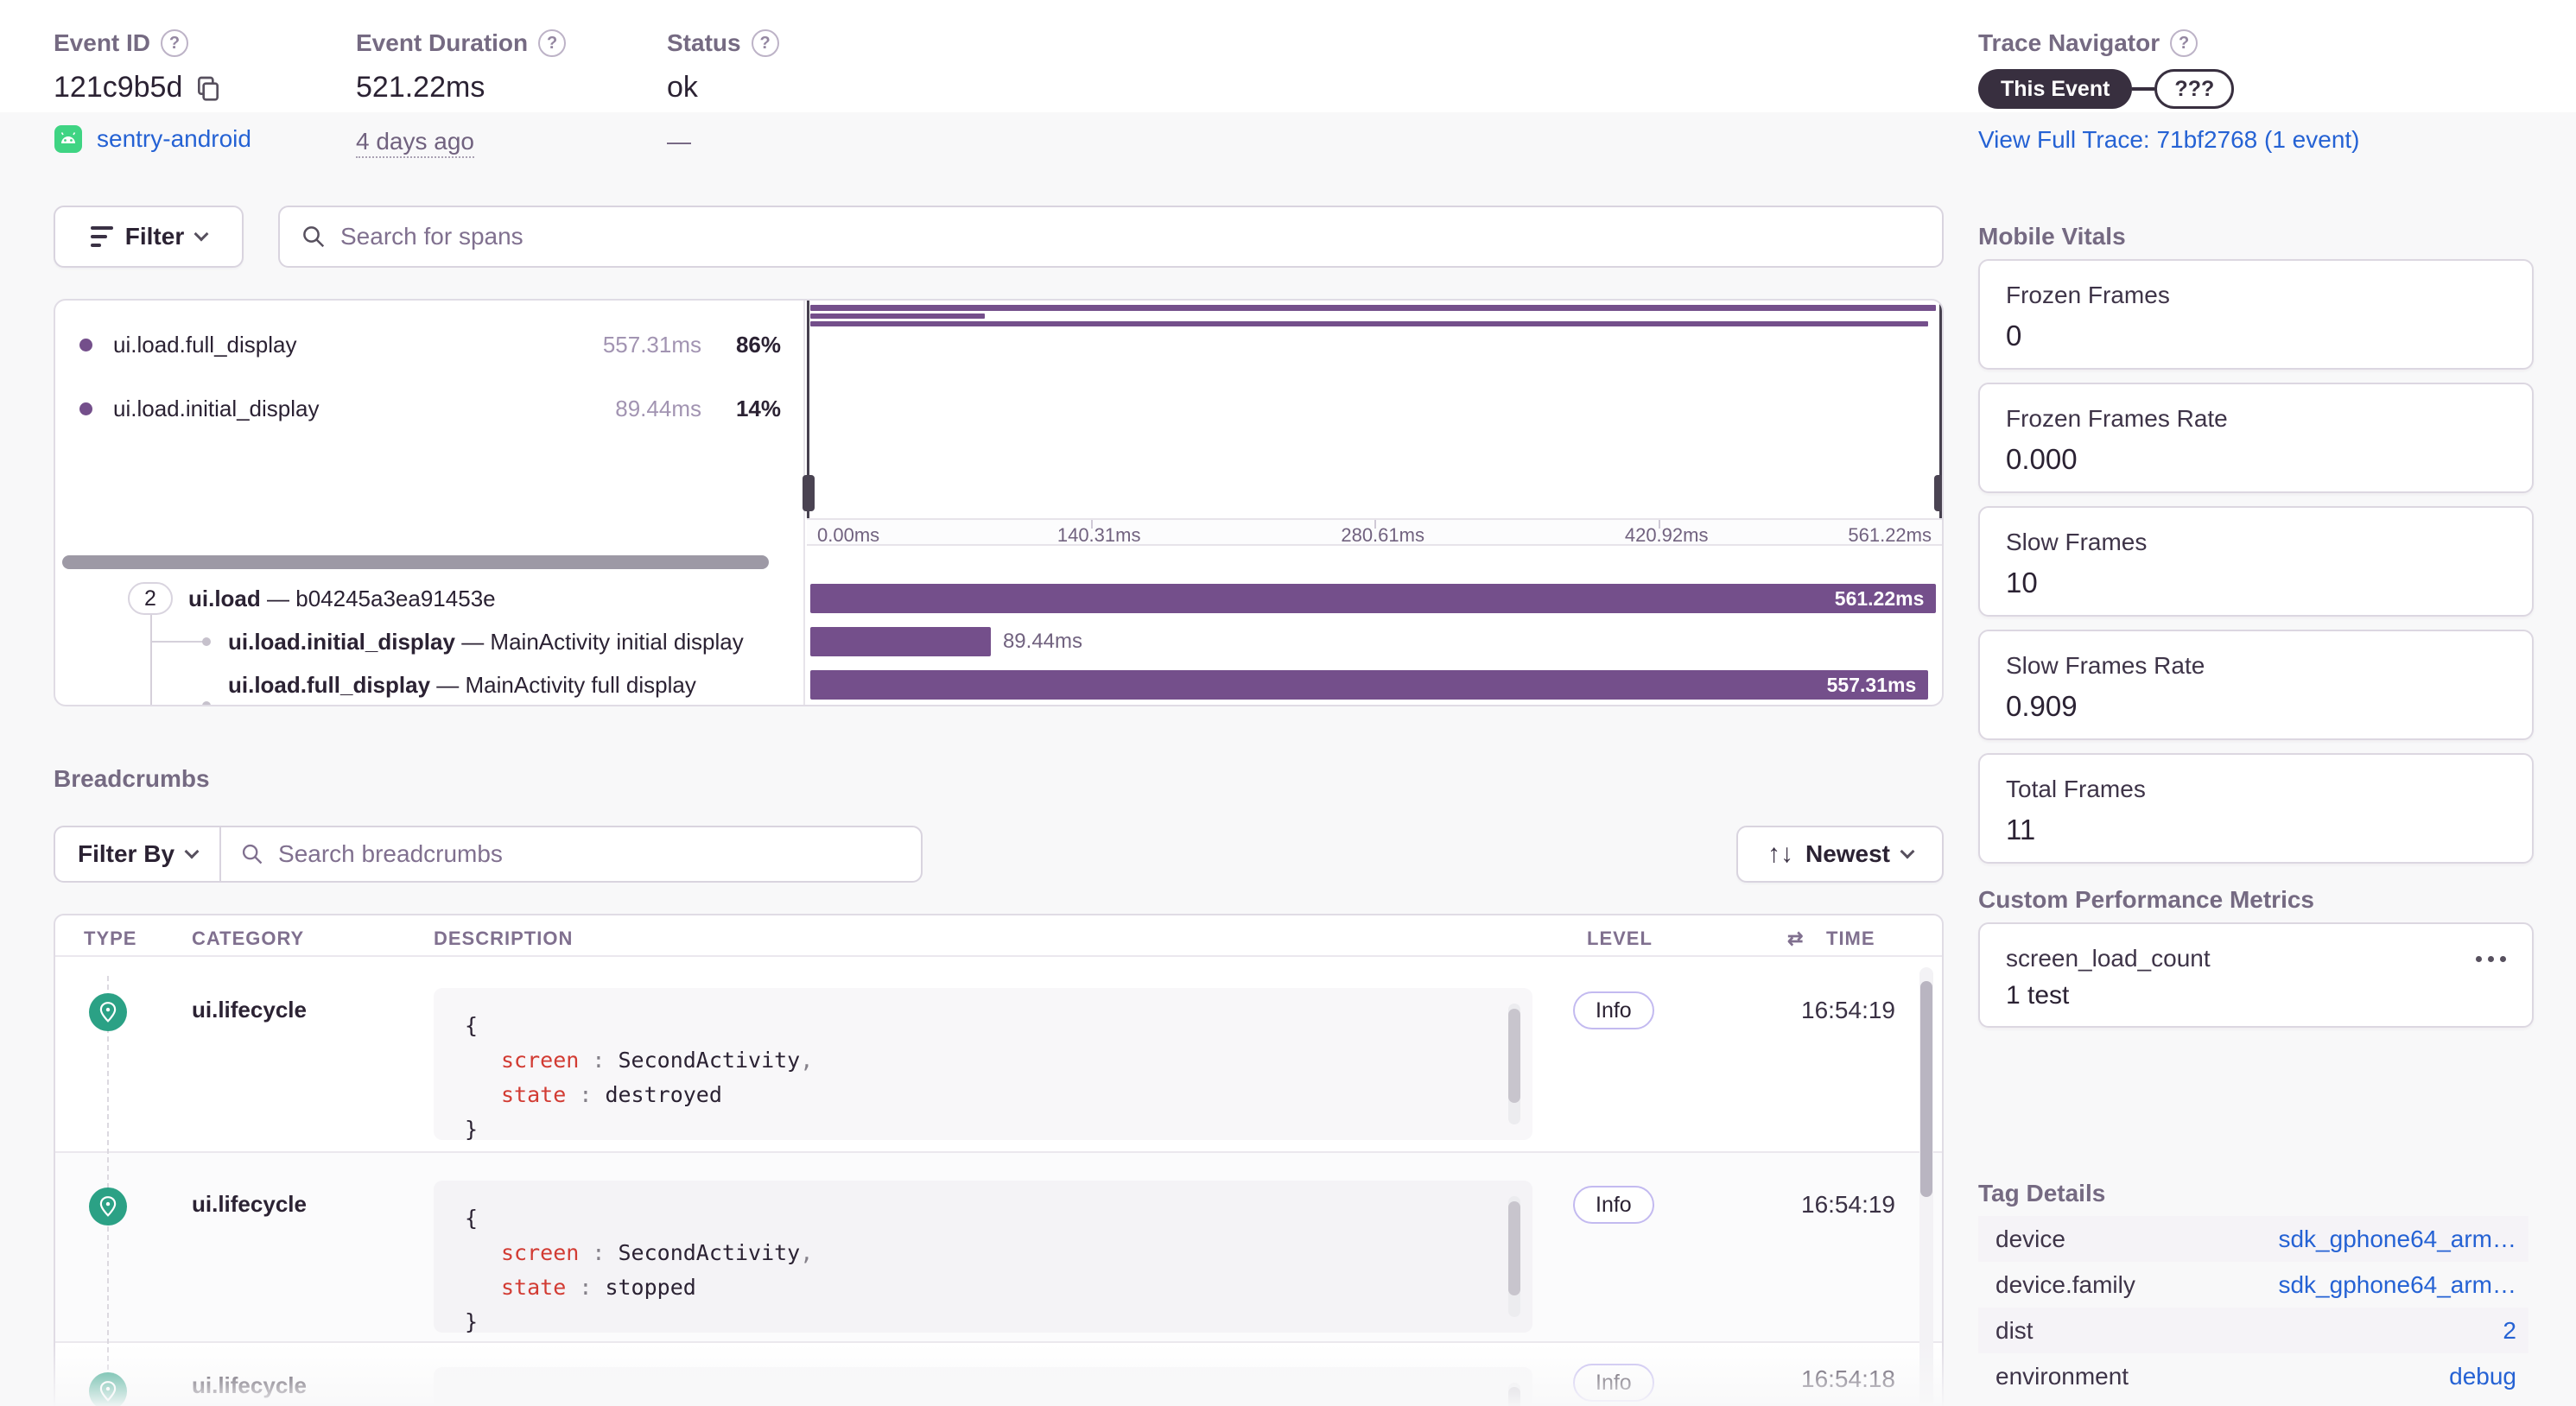  What do you see at coordinates (149, 237) in the screenshot?
I see `span-filter-button: Filter` at bounding box center [149, 237].